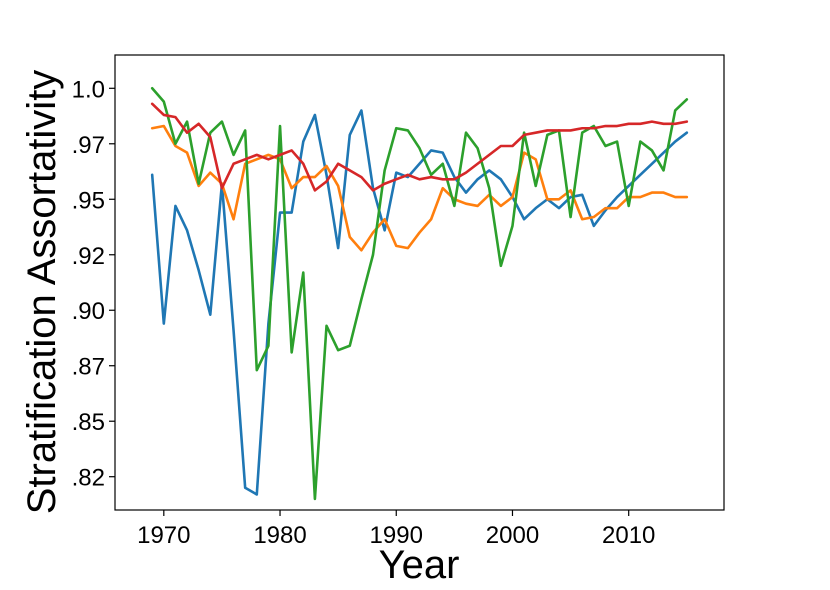  I want to click on y-tick-label: .82, so click(88, 478).